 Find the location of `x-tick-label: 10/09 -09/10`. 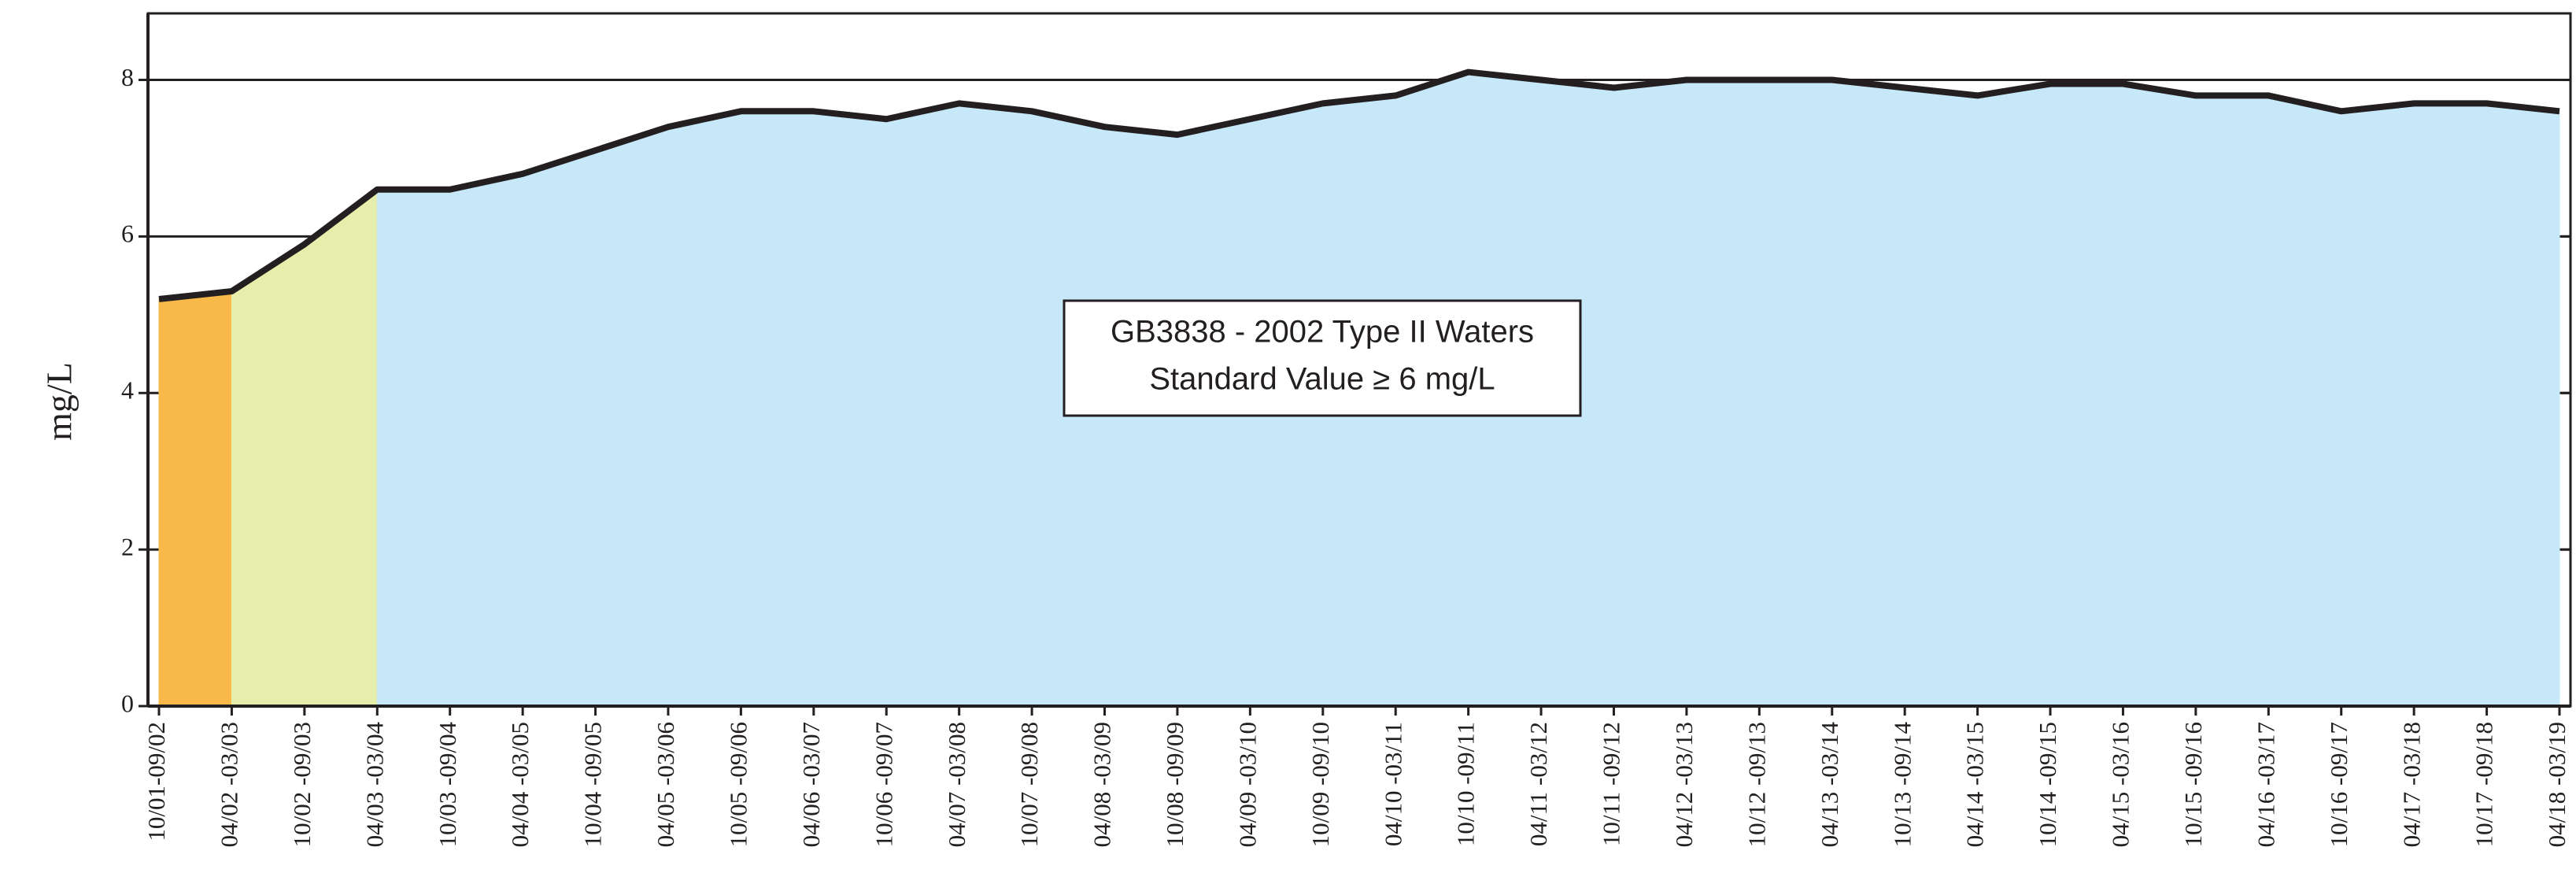

x-tick-label: 10/09 -09/10 is located at coordinates (1320, 784).